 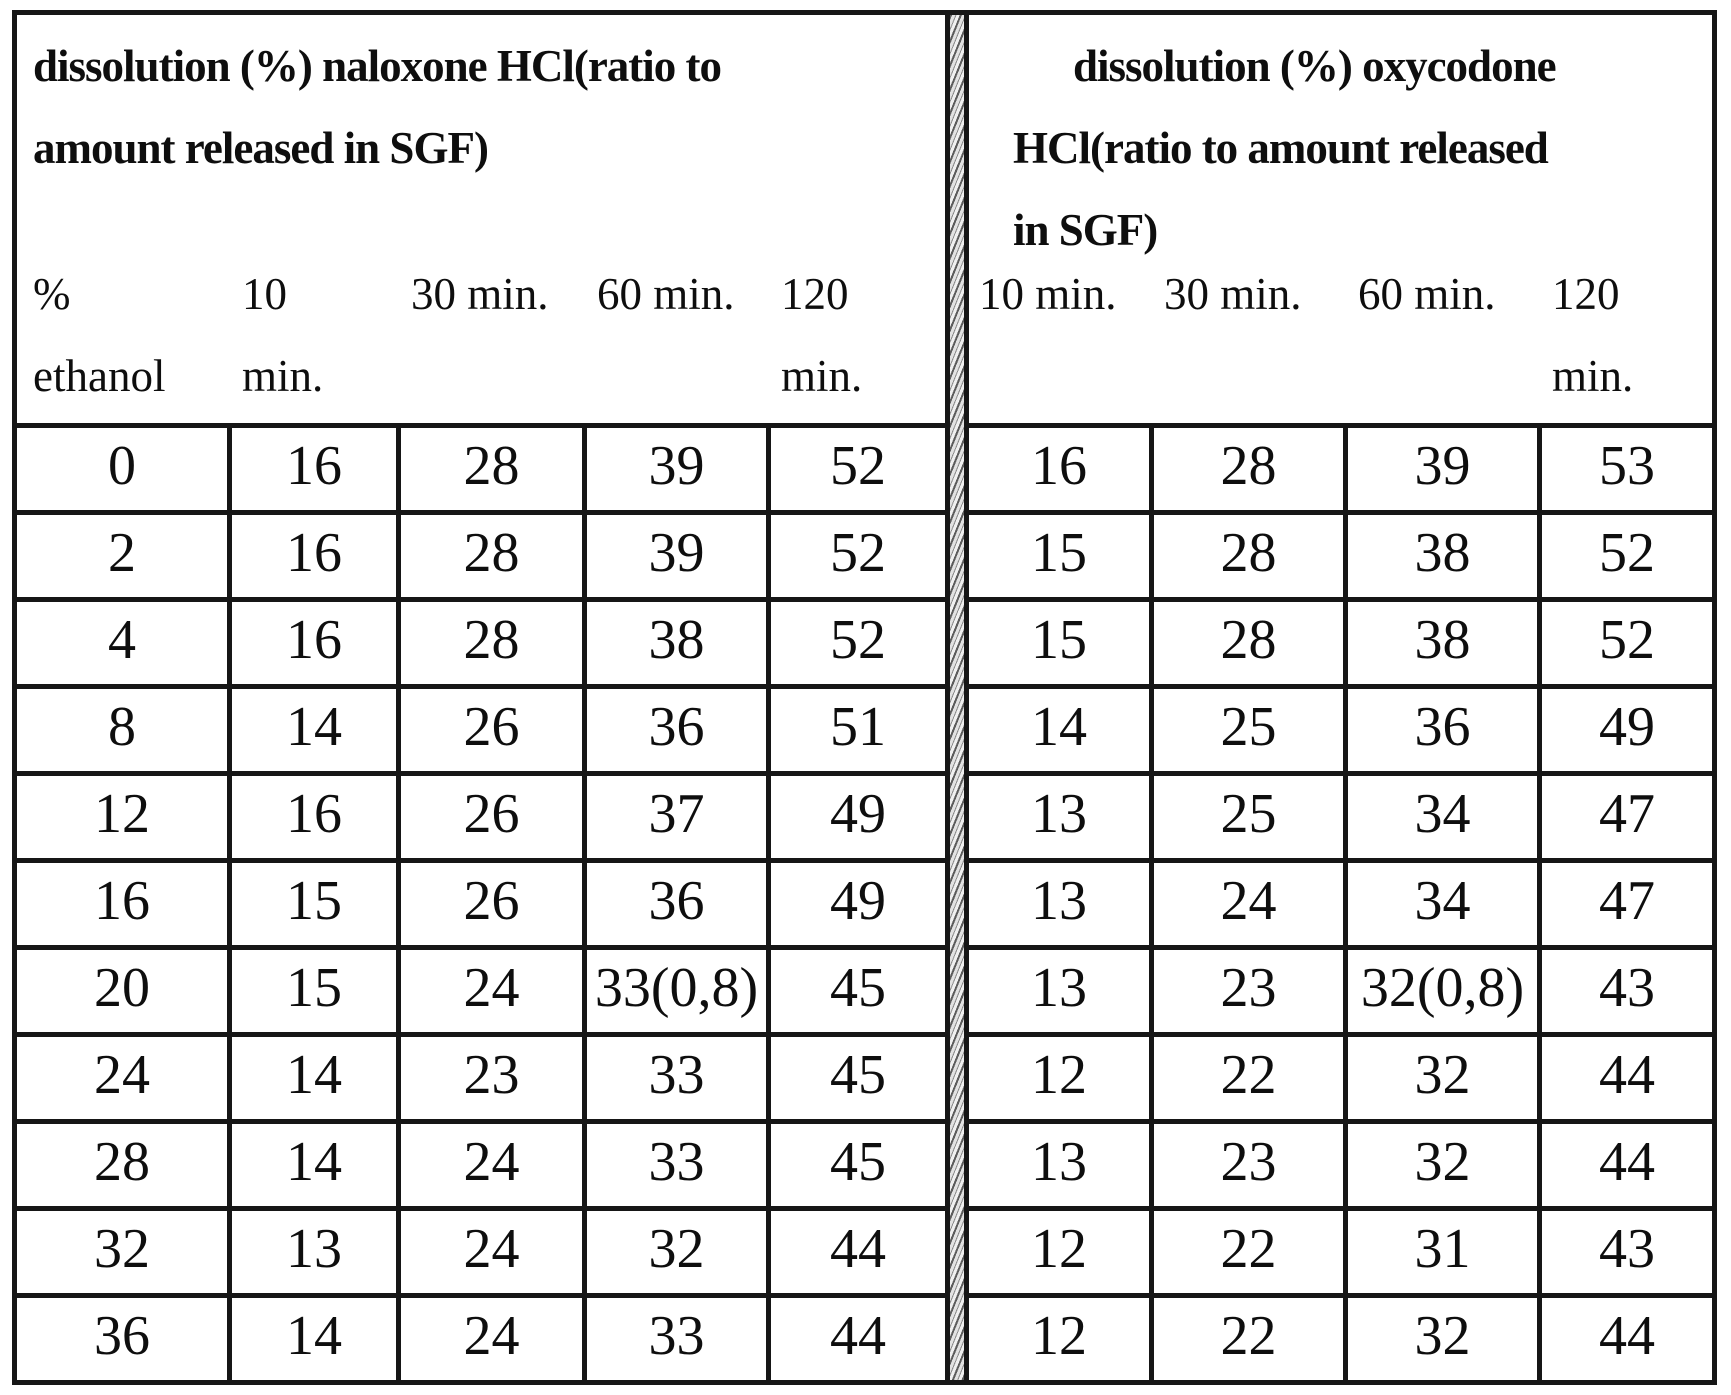 I want to click on data-cell: 2, so click(x=122, y=556).